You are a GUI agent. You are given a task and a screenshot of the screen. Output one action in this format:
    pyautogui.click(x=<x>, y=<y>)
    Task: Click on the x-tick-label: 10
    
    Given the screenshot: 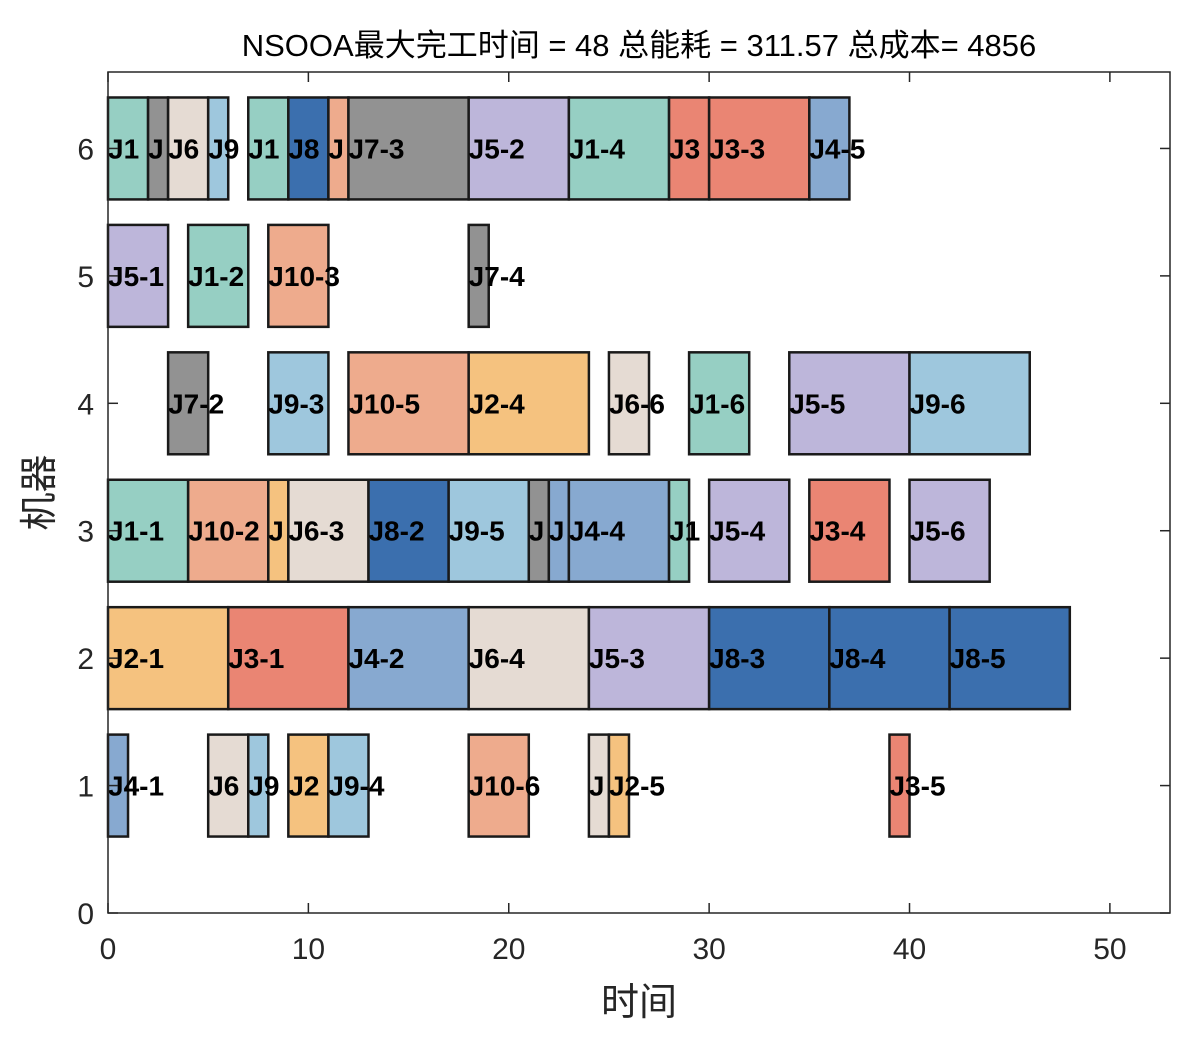 What is the action you would take?
    pyautogui.click(x=308, y=949)
    